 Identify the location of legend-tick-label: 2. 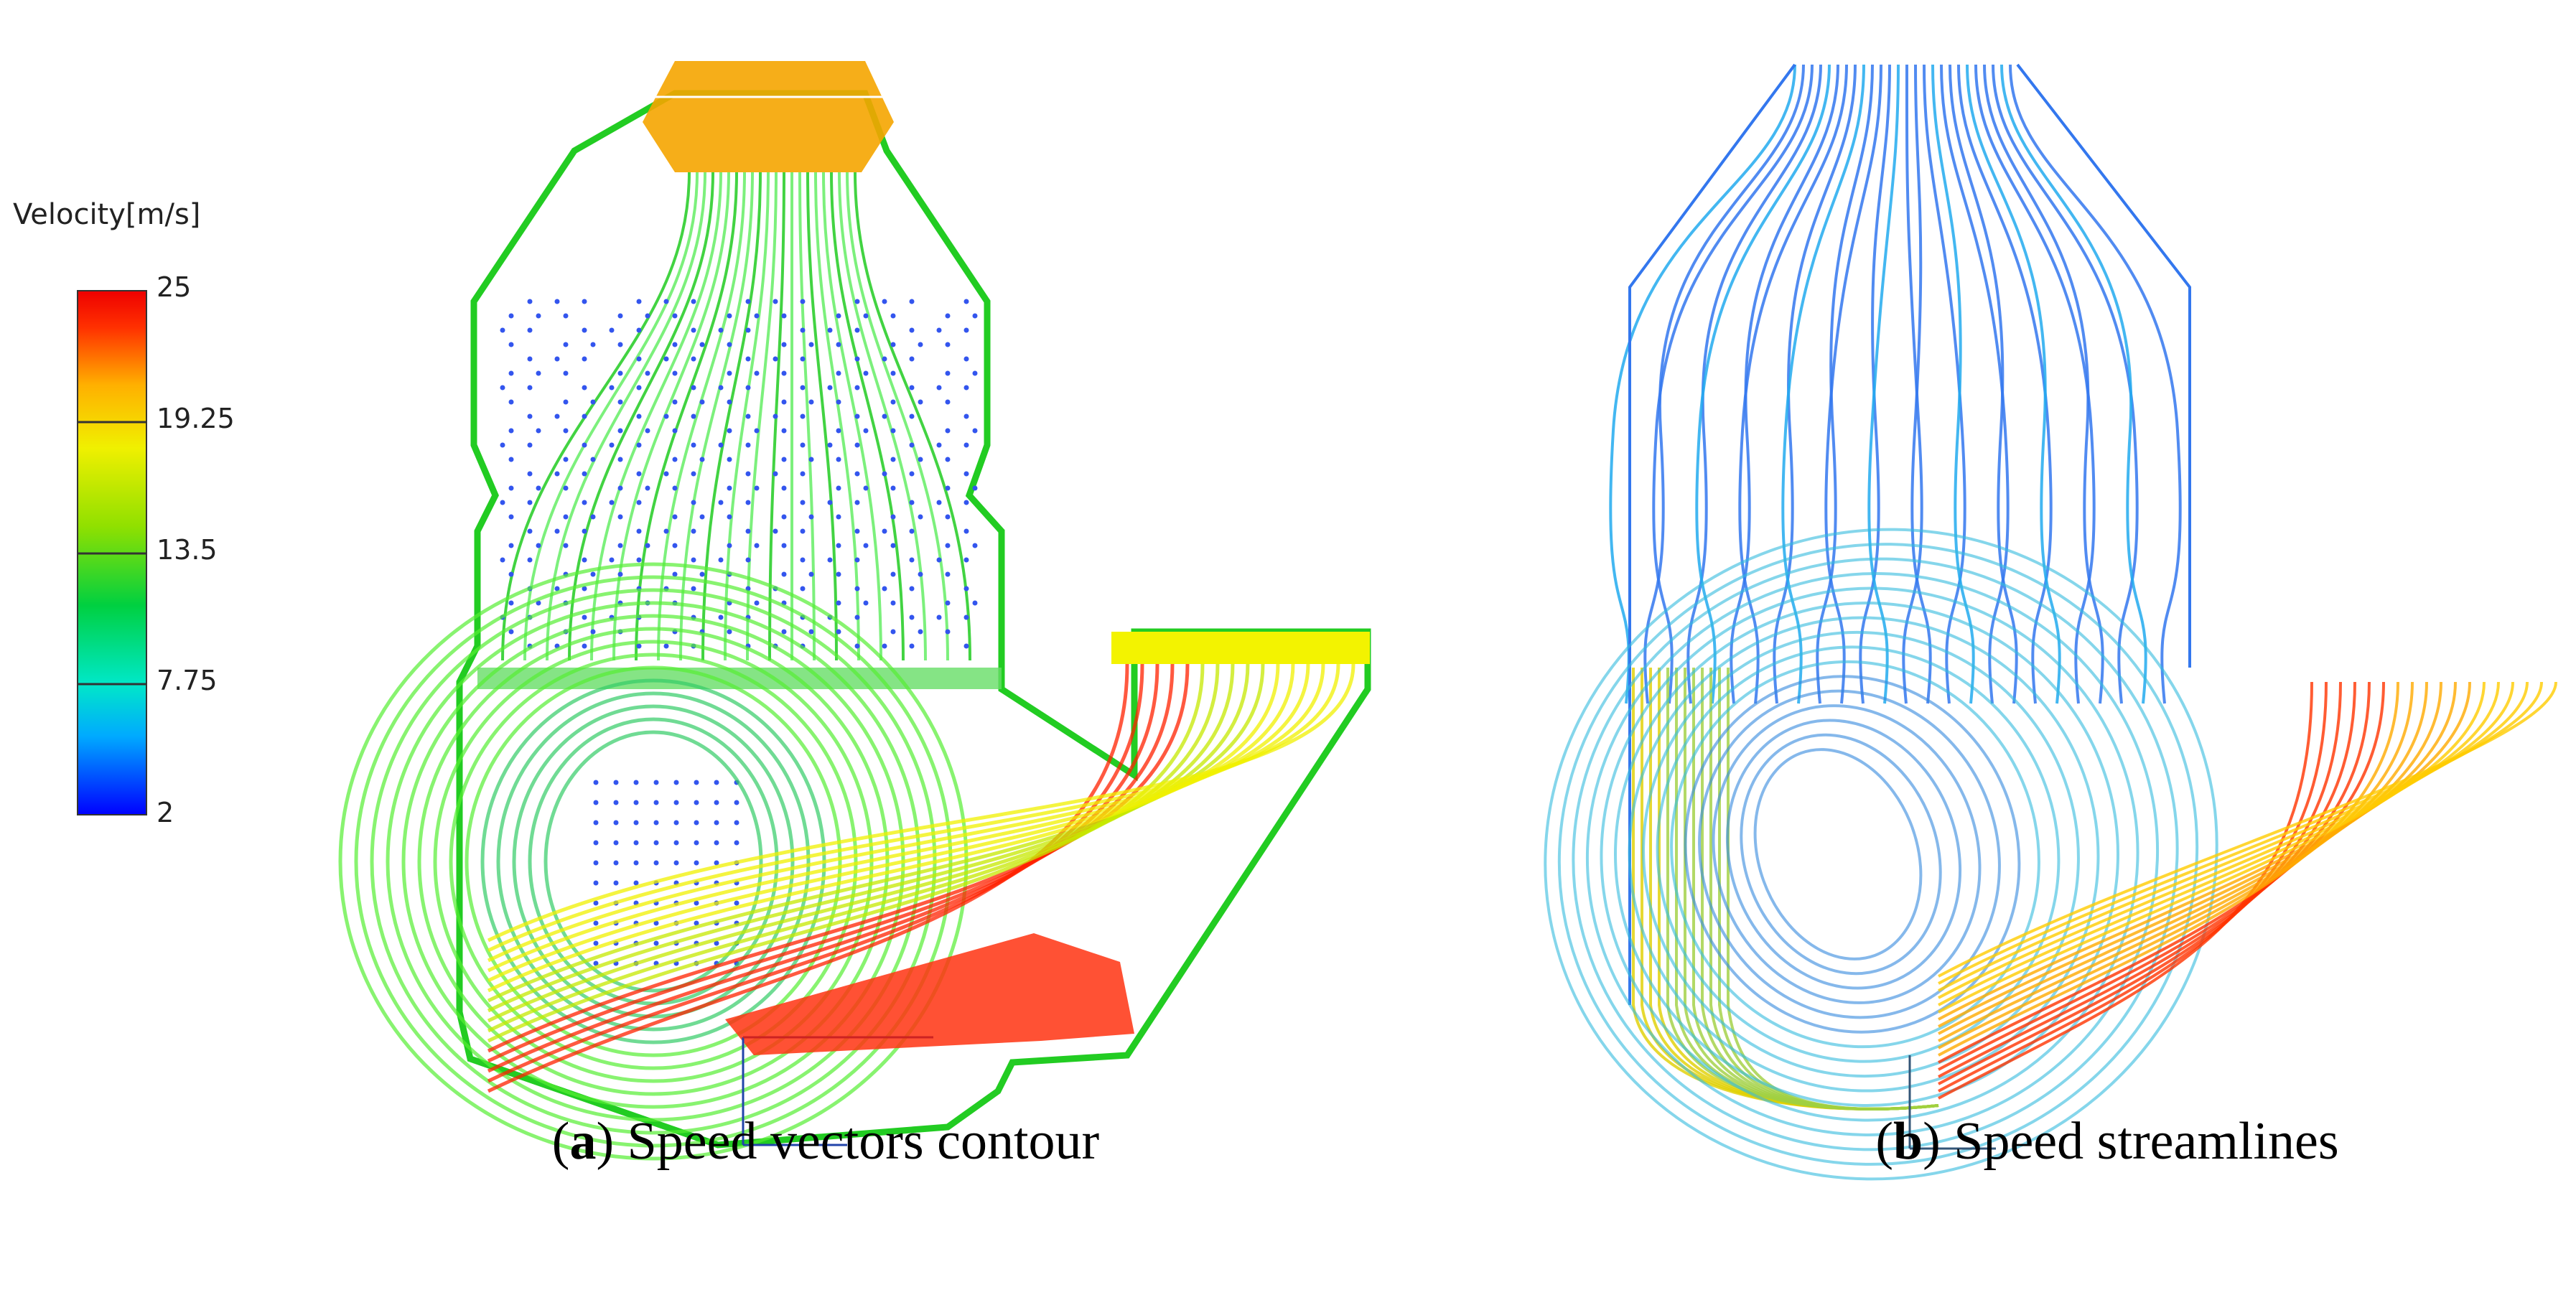
(165, 813).